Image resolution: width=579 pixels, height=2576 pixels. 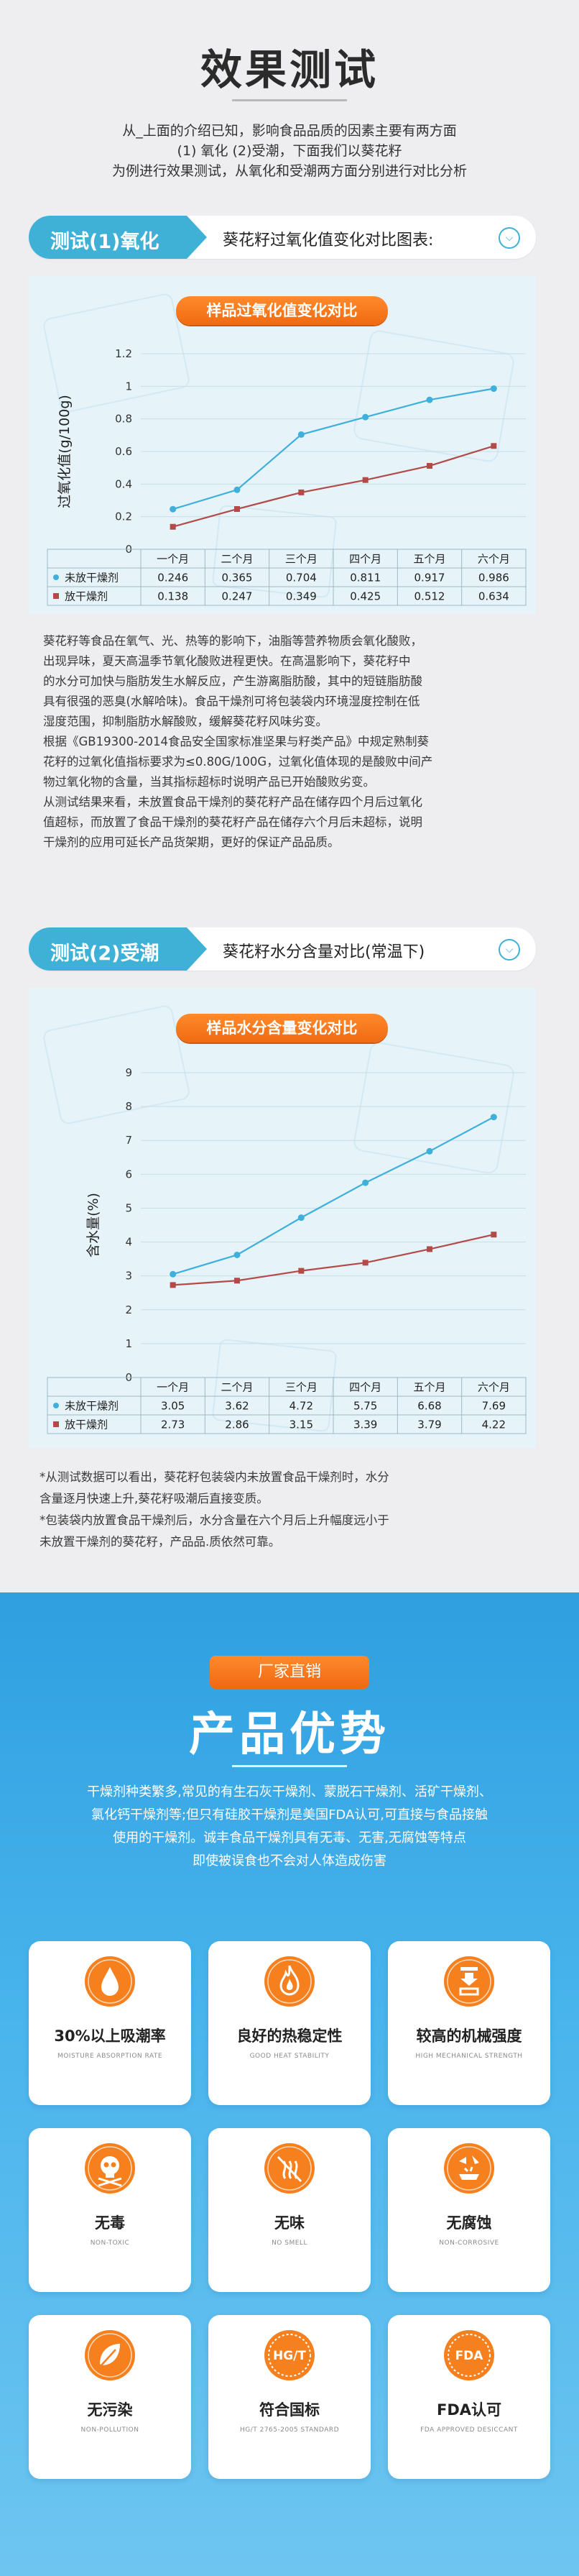 What do you see at coordinates (429, 578) in the screenshot?
I see `data-label: 0.917` at bounding box center [429, 578].